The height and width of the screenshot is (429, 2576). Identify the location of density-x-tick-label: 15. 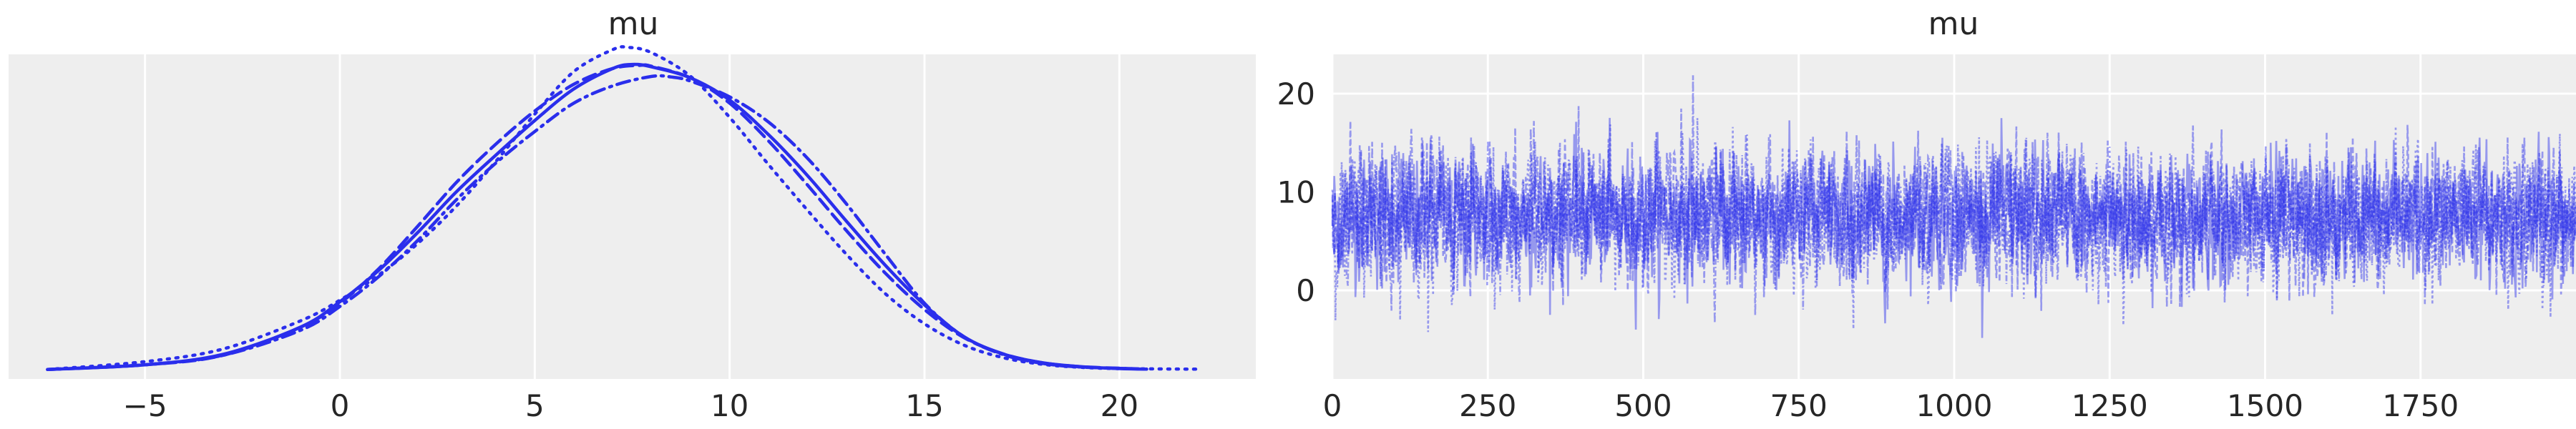
(924, 405).